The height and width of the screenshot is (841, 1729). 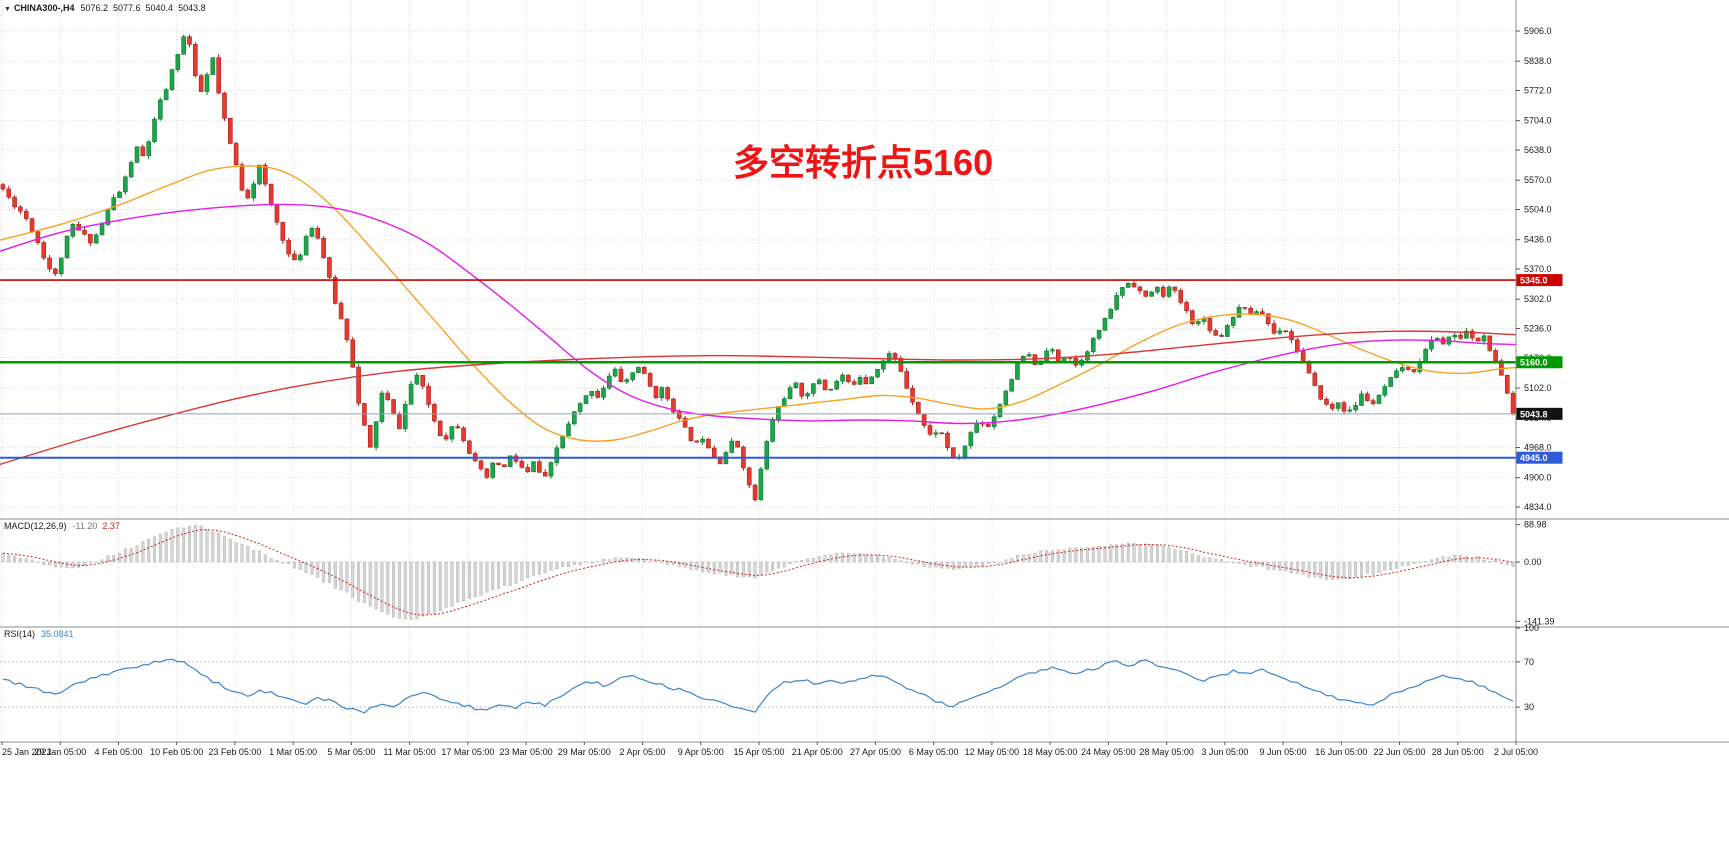 I want to click on svg-text: 29 Mar 05:00, so click(x=584, y=752).